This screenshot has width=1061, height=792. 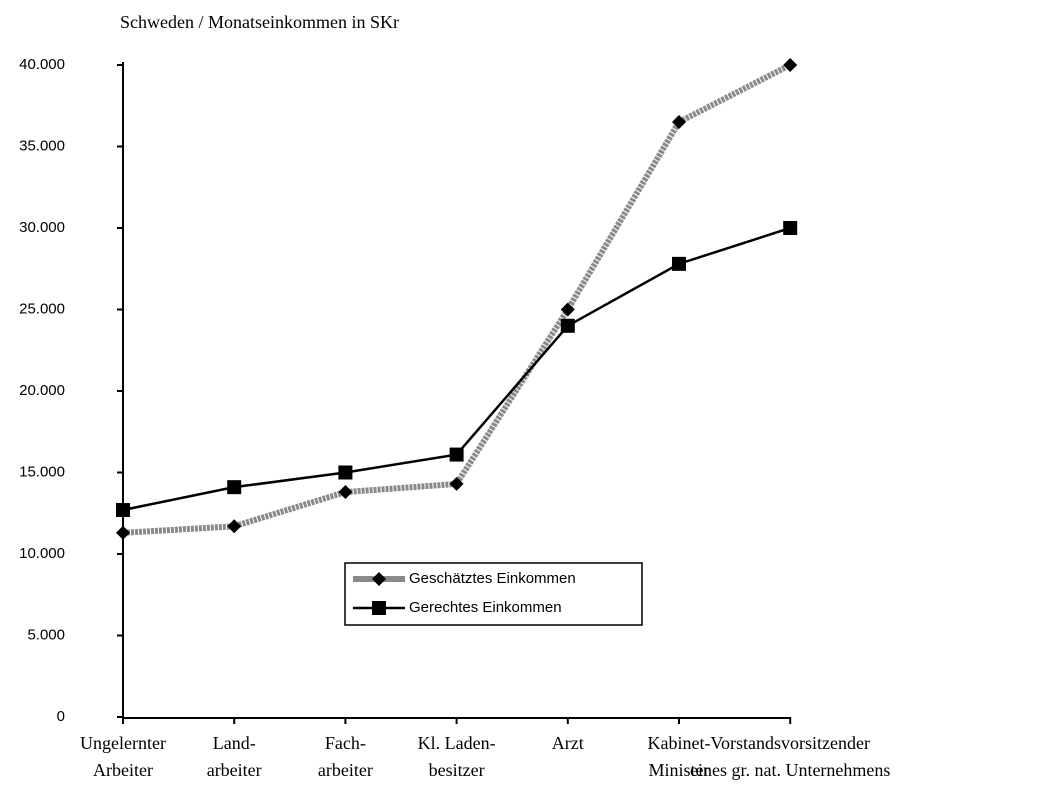 What do you see at coordinates (568, 743) in the screenshot?
I see `x-tick-label: Arzt` at bounding box center [568, 743].